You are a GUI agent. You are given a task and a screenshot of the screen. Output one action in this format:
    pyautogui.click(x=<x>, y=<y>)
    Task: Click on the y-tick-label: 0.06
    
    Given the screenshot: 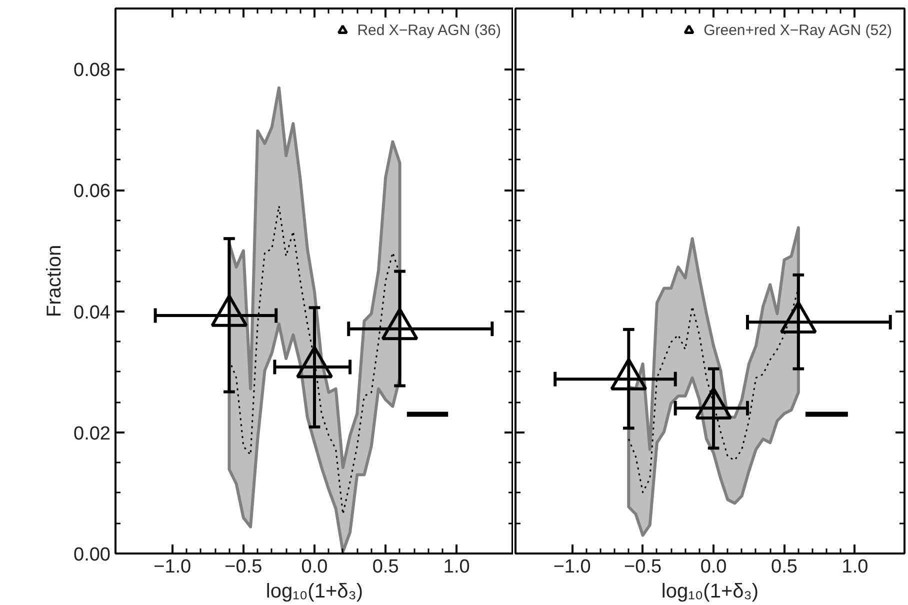 What is the action you would take?
    pyautogui.click(x=92, y=191)
    